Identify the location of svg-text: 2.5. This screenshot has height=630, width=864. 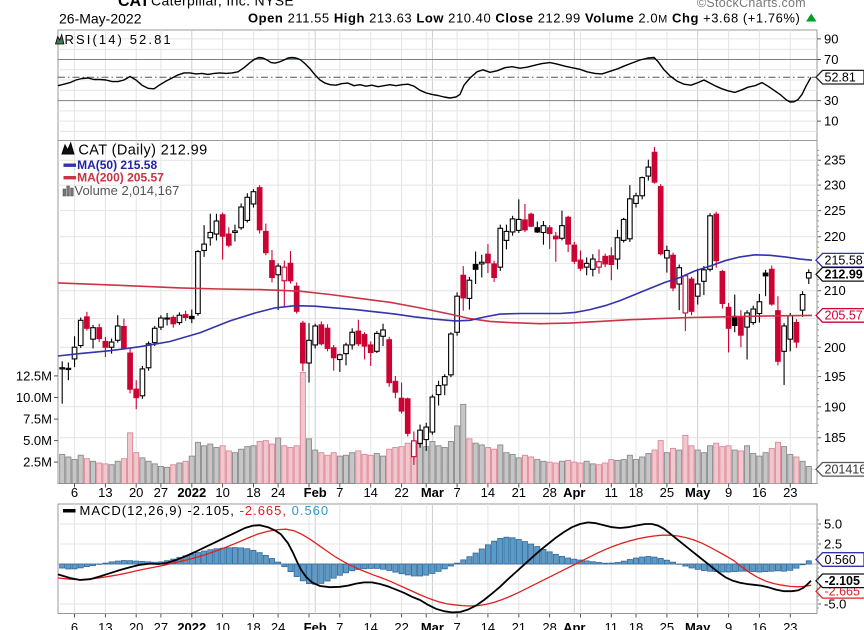
(833, 544).